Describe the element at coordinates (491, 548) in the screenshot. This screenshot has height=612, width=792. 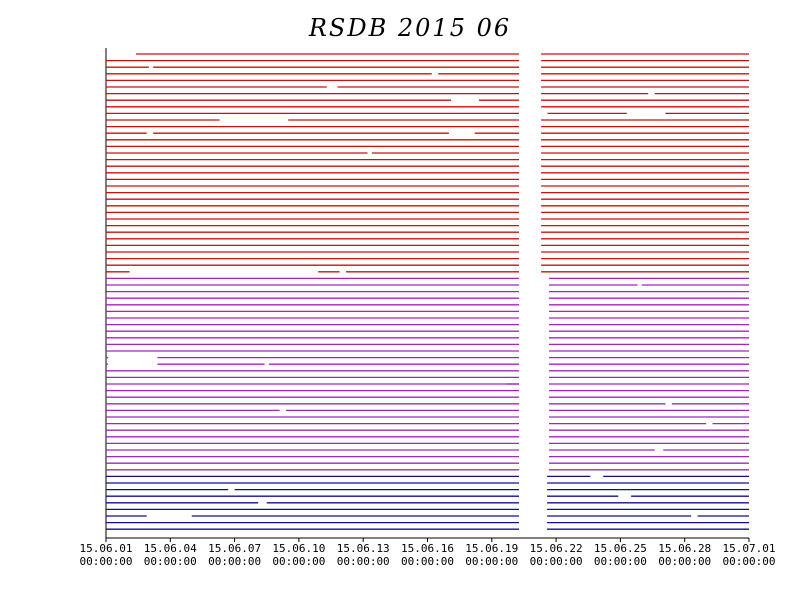
I see `x-tick-label: 15.06.19` at that location.